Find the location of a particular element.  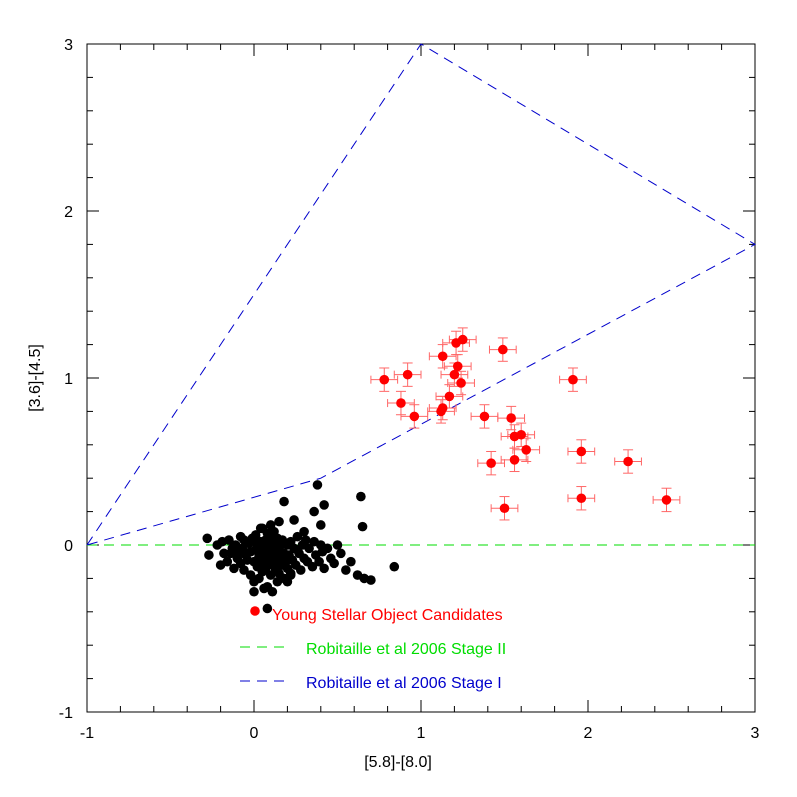

legend-label-stage1: Robitaille et al 2006 Stage I is located at coordinates (404, 683).